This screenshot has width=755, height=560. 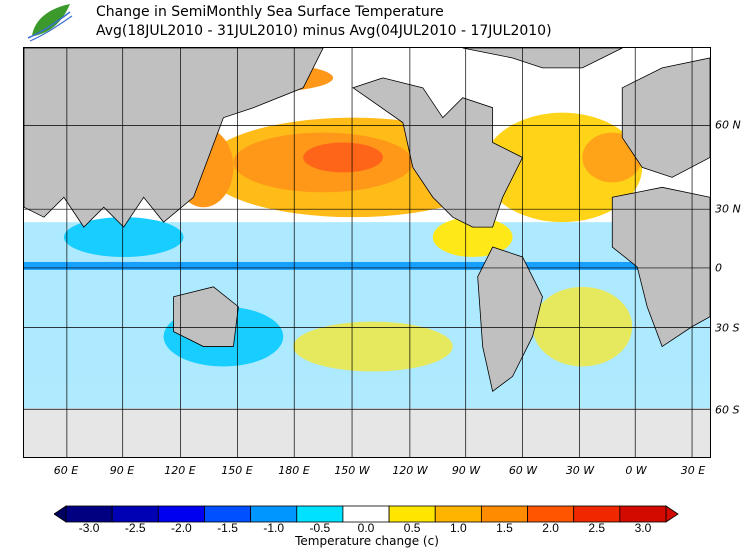 What do you see at coordinates (643, 528) in the screenshot?
I see `colorbar-tick-label: 3.0` at bounding box center [643, 528].